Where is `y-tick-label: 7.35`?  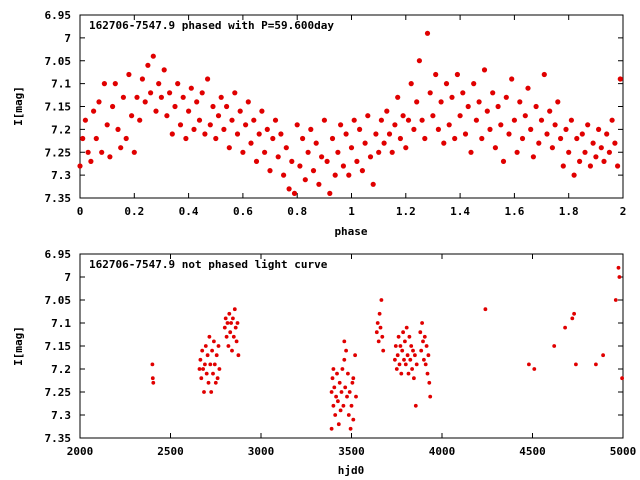 y-tick-label: 7.35 is located at coordinates (58, 438).